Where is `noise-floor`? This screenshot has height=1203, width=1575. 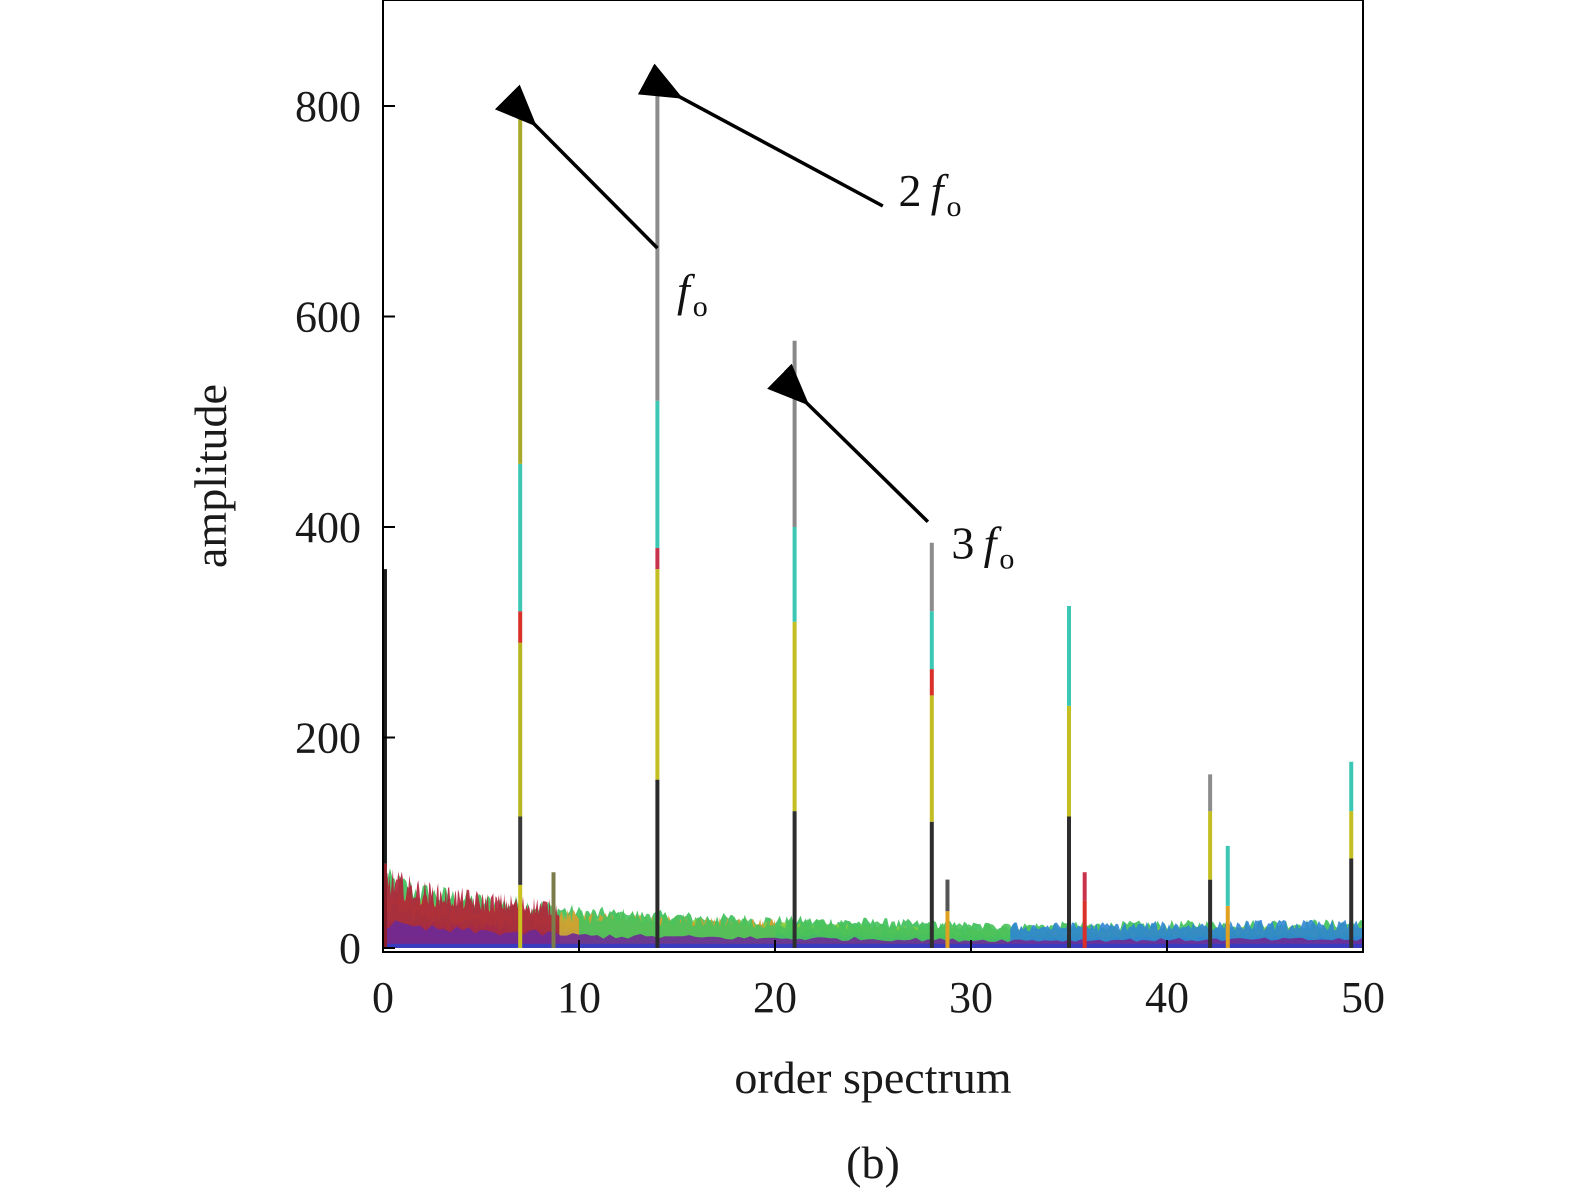
noise-floor is located at coordinates (873, 905).